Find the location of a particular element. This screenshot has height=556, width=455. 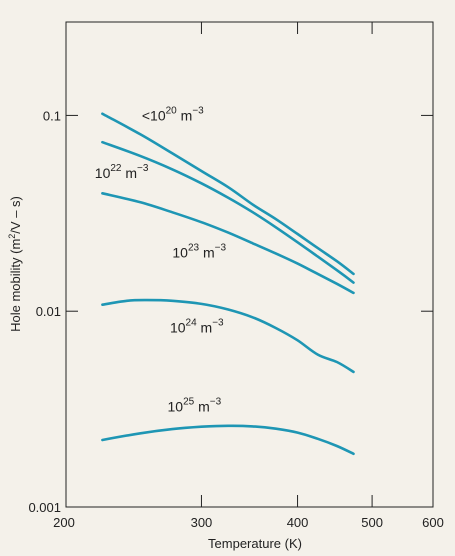

x-tick-label: 500 is located at coordinates (372, 522).